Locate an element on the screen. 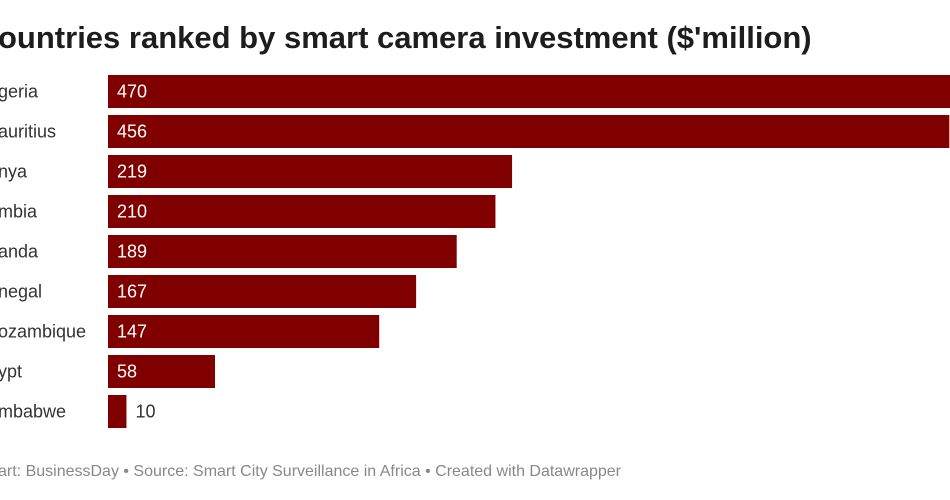  category-label: negal is located at coordinates (21, 291).